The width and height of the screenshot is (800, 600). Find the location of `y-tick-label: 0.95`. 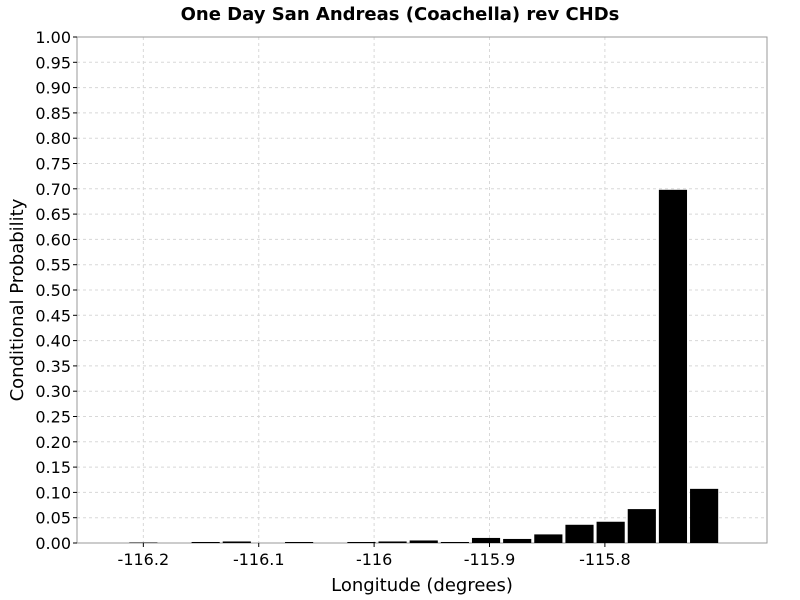

y-tick-label: 0.95 is located at coordinates (53, 62).